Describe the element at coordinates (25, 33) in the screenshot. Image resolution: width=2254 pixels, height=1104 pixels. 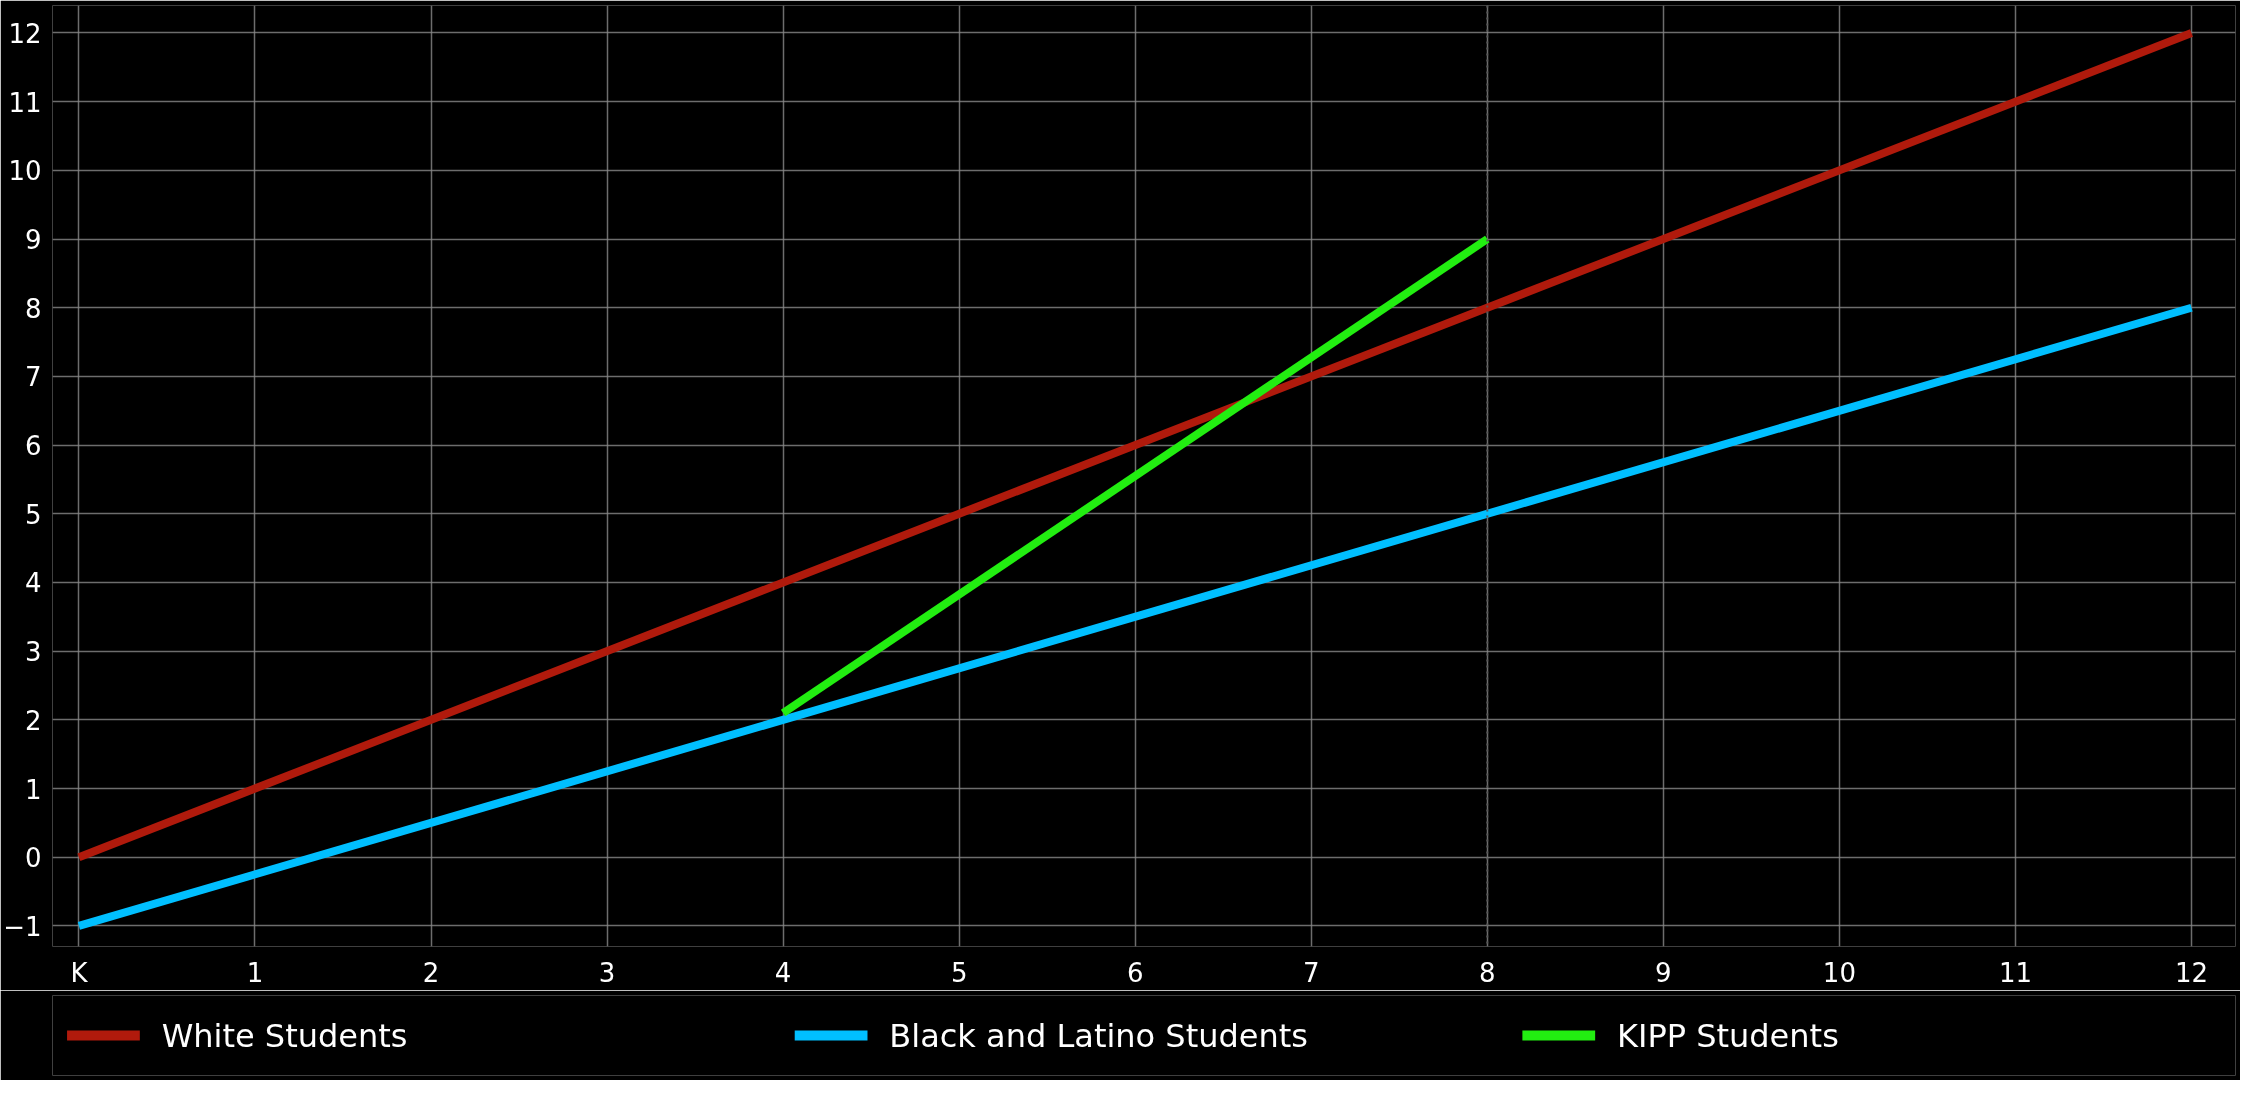
I see `y-tick-label: 12` at that location.